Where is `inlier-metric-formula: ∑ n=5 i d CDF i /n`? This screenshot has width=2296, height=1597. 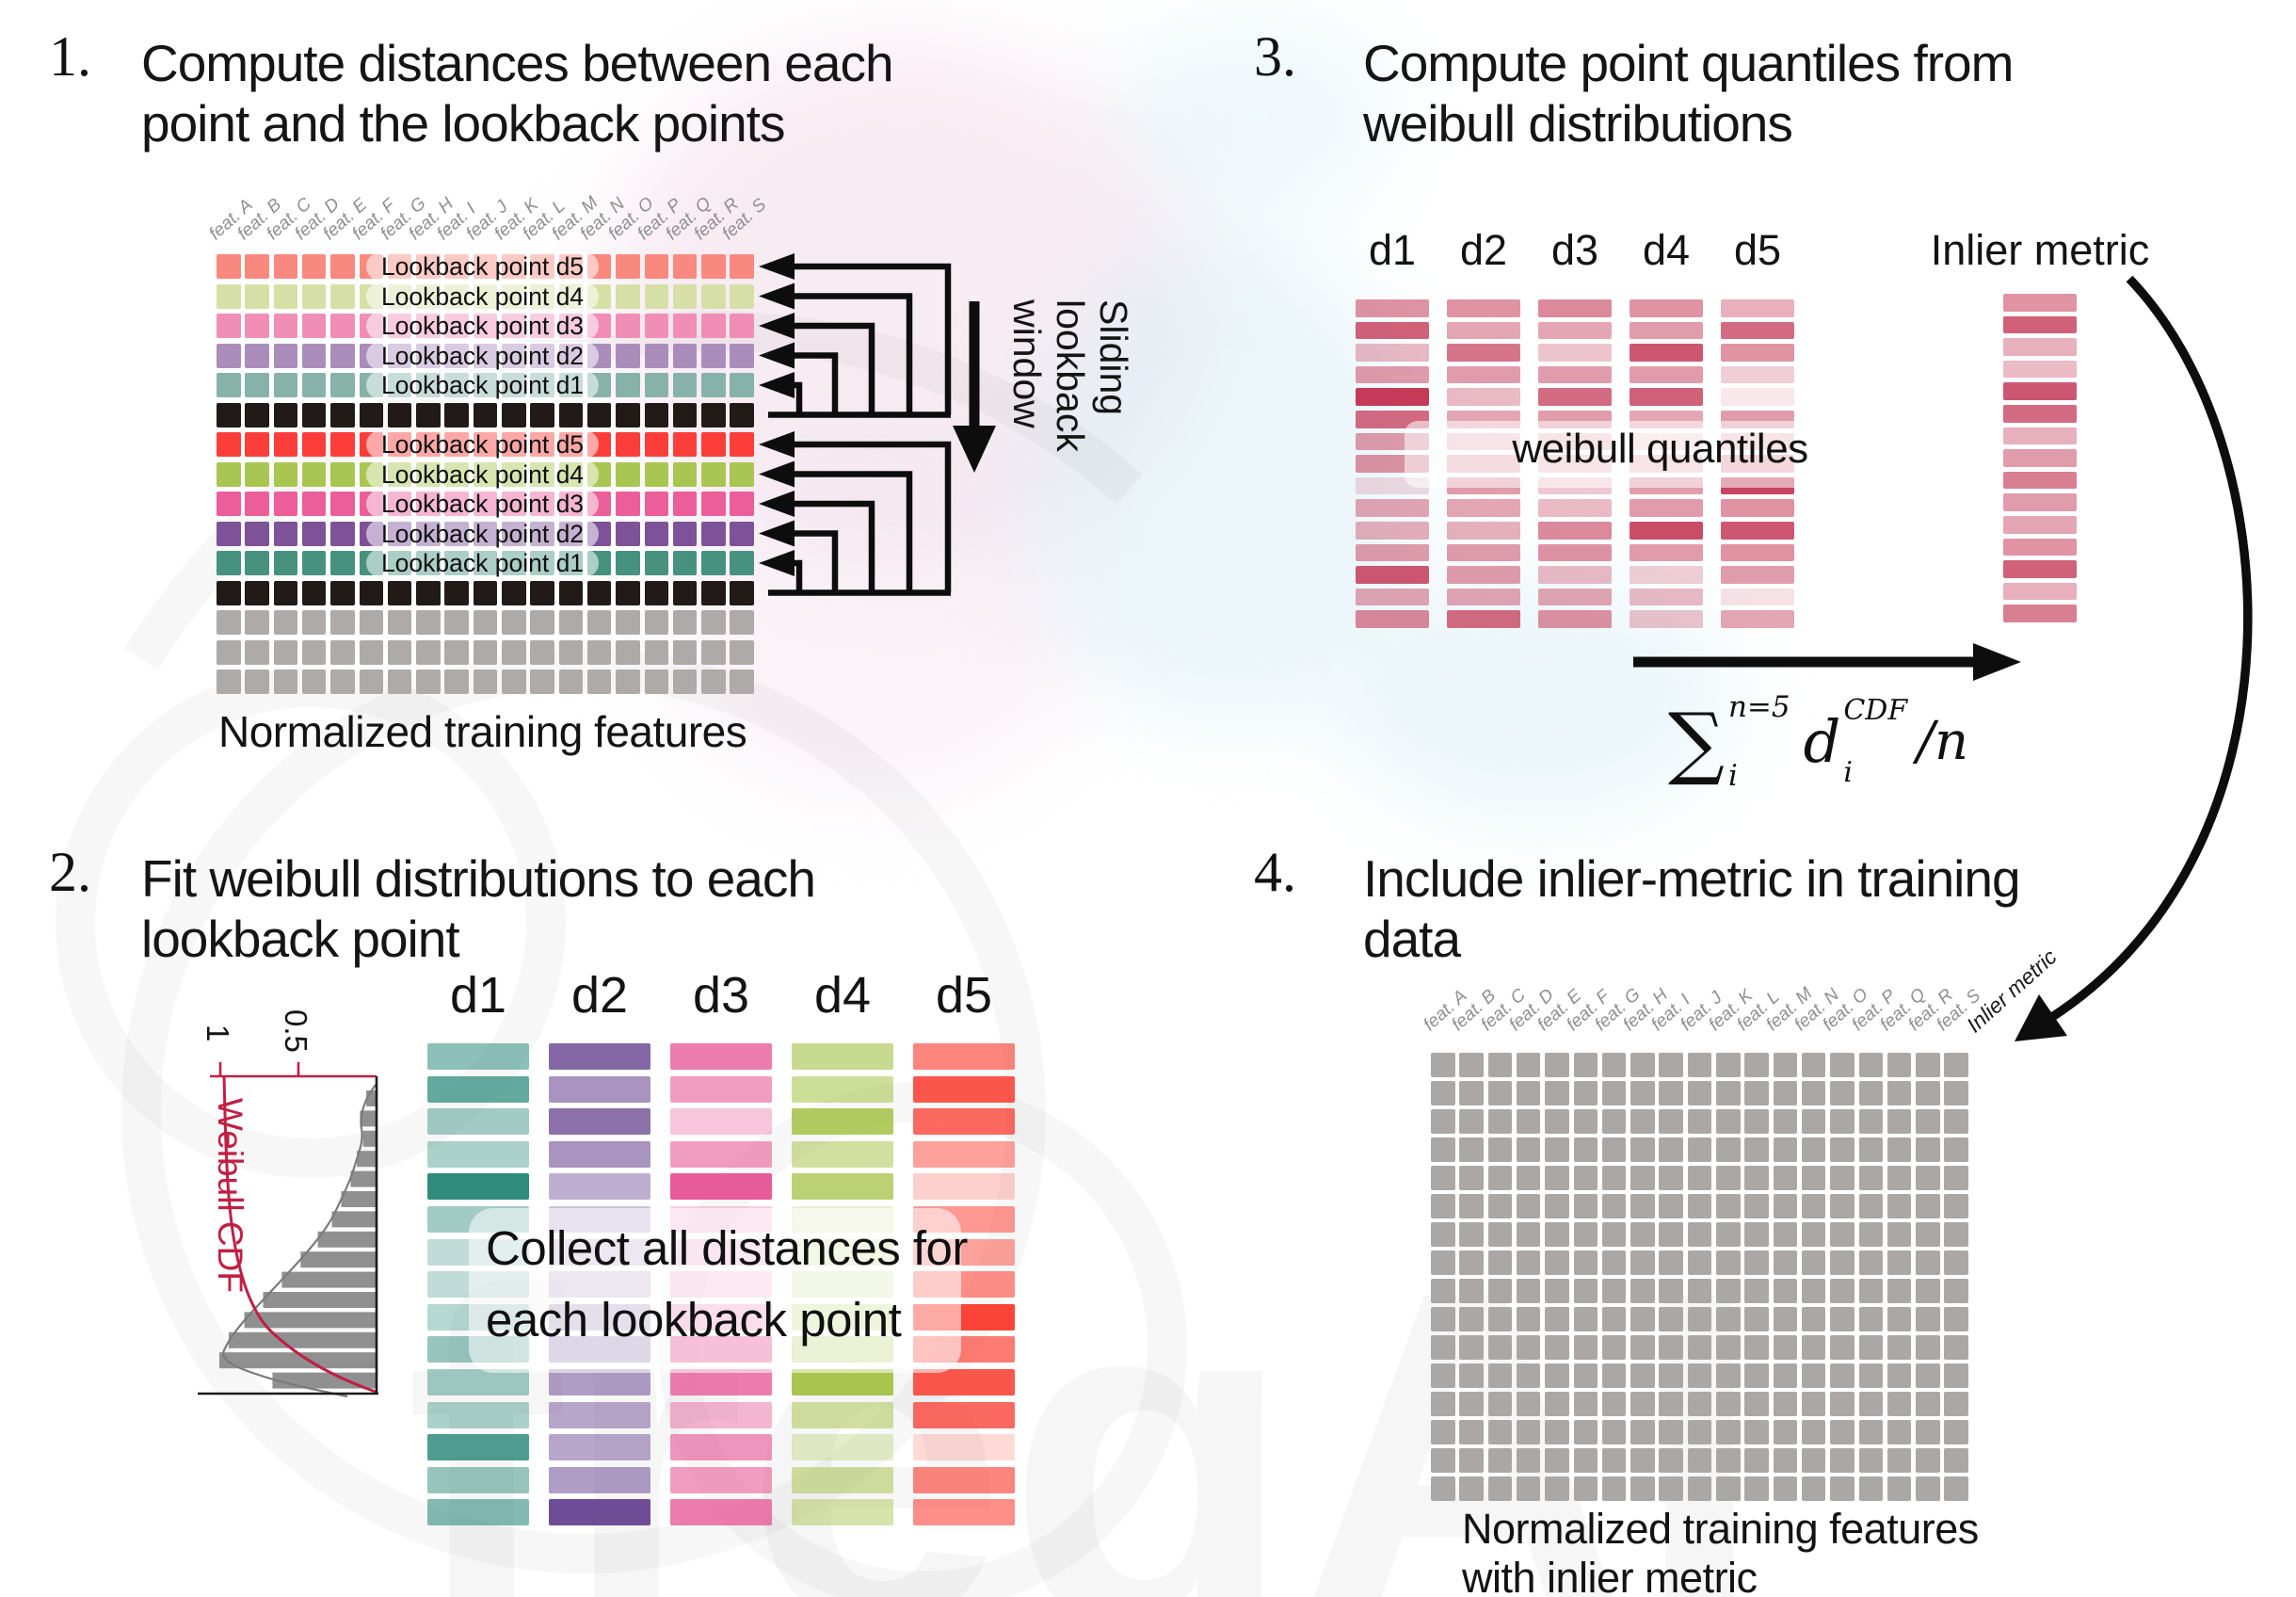
inlier-metric-formula: ∑ n=5 i d CDF i /n is located at coordinates (1818, 742).